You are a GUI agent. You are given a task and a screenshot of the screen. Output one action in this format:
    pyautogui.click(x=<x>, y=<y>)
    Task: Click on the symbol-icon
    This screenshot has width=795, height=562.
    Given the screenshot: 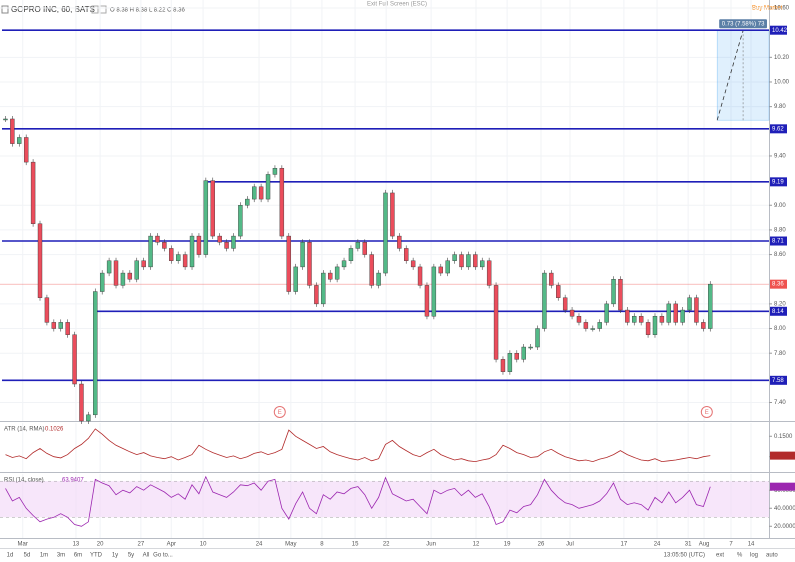 What is the action you would take?
    pyautogui.click(x=5, y=9)
    